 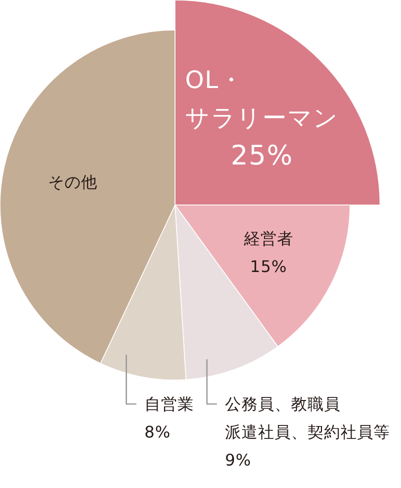 I want to click on data-label: 9%, so click(x=238, y=460).